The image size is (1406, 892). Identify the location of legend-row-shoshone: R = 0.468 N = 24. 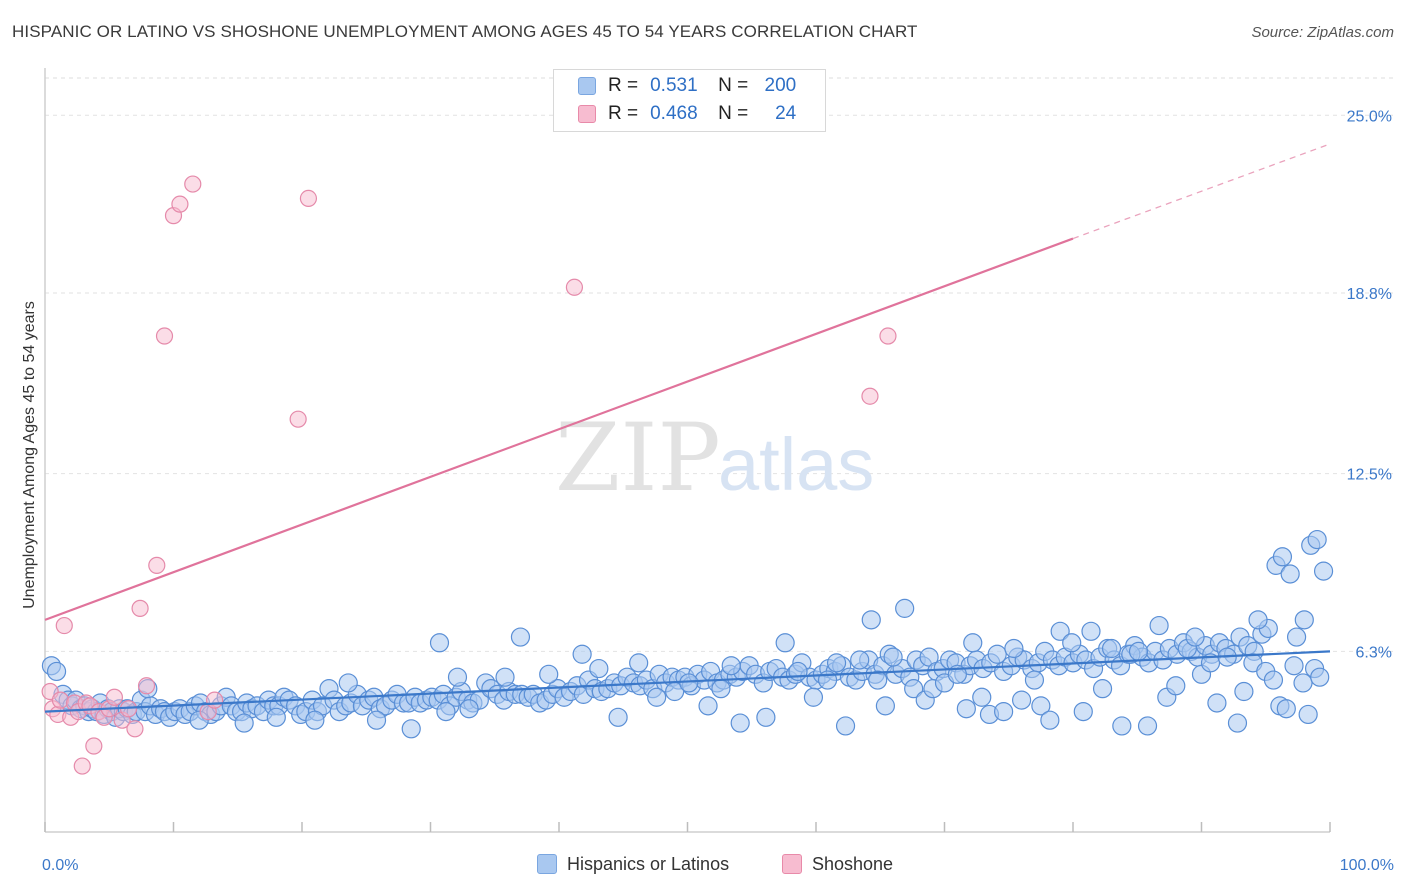
(675, 114).